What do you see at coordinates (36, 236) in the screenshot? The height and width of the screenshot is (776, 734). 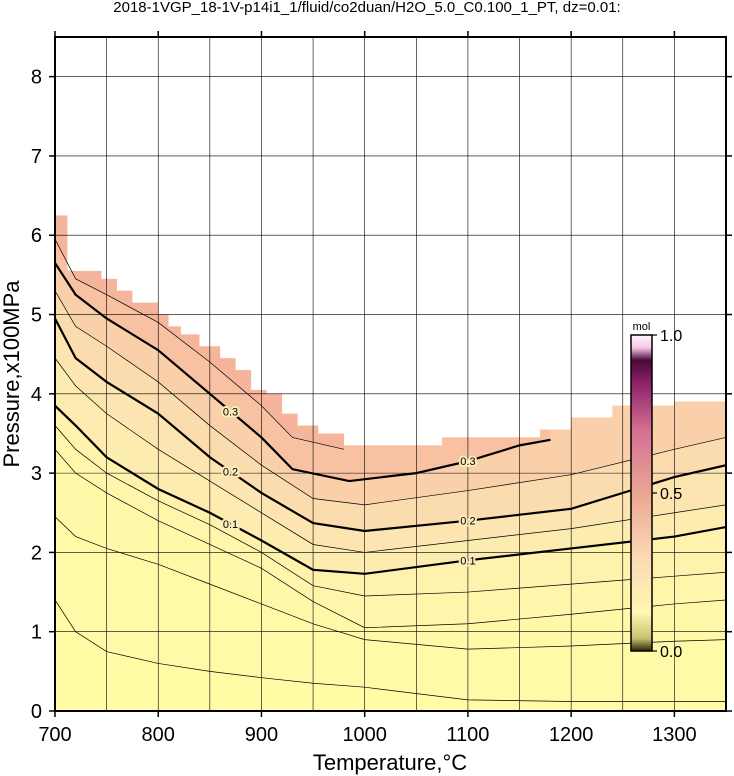 I see `y-tick-label: 6` at bounding box center [36, 236].